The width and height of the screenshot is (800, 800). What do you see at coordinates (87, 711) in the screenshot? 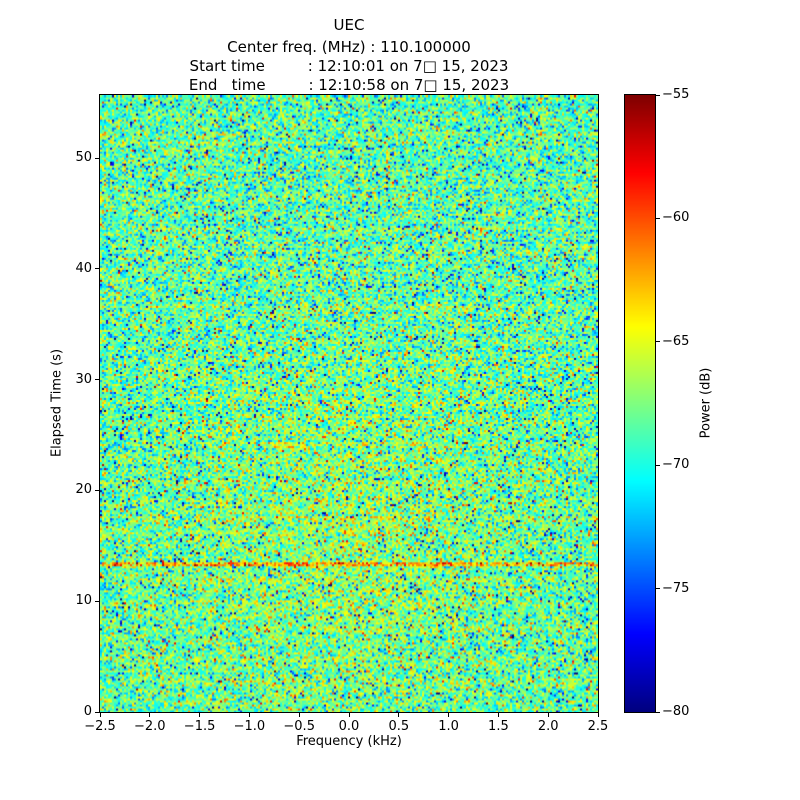
I see `y-tick-label: 0` at bounding box center [87, 711].